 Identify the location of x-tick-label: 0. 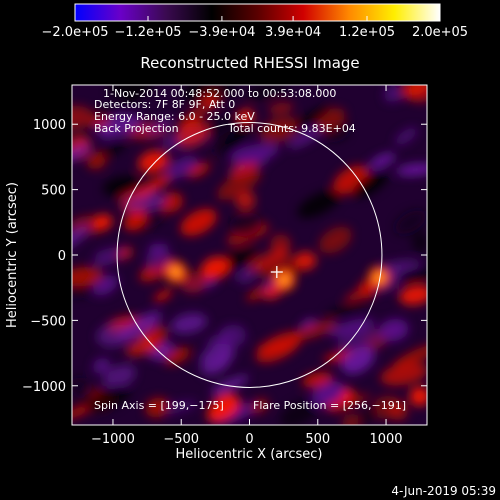
(249, 439).